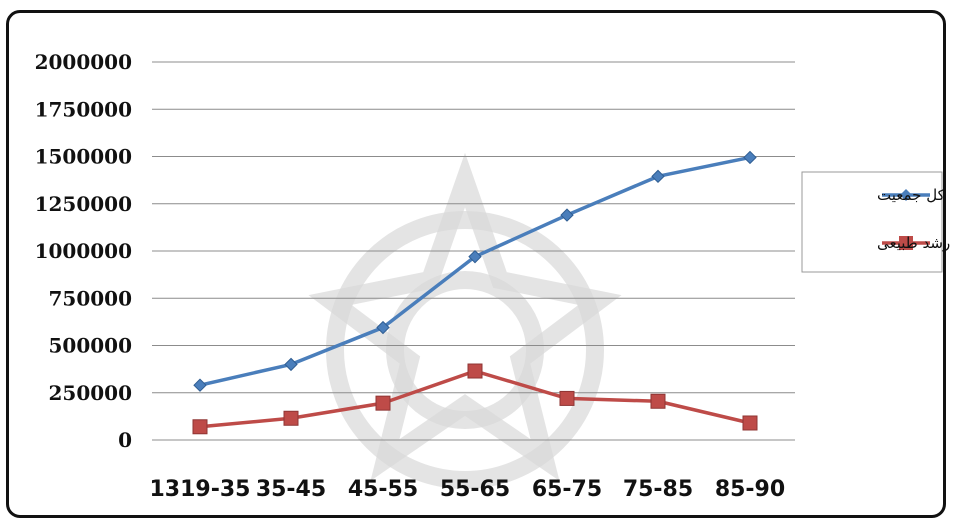 The height and width of the screenshot is (529, 958). I want to click on x-tick-label: 85-90, so click(750, 489).